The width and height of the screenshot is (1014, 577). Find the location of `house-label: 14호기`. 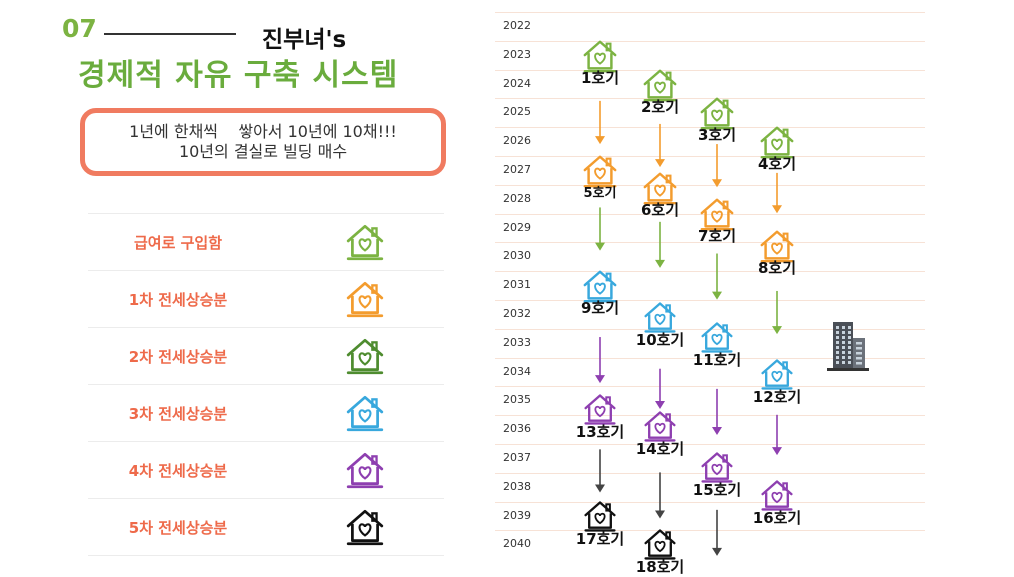

house-label: 14호기 is located at coordinates (660, 449).